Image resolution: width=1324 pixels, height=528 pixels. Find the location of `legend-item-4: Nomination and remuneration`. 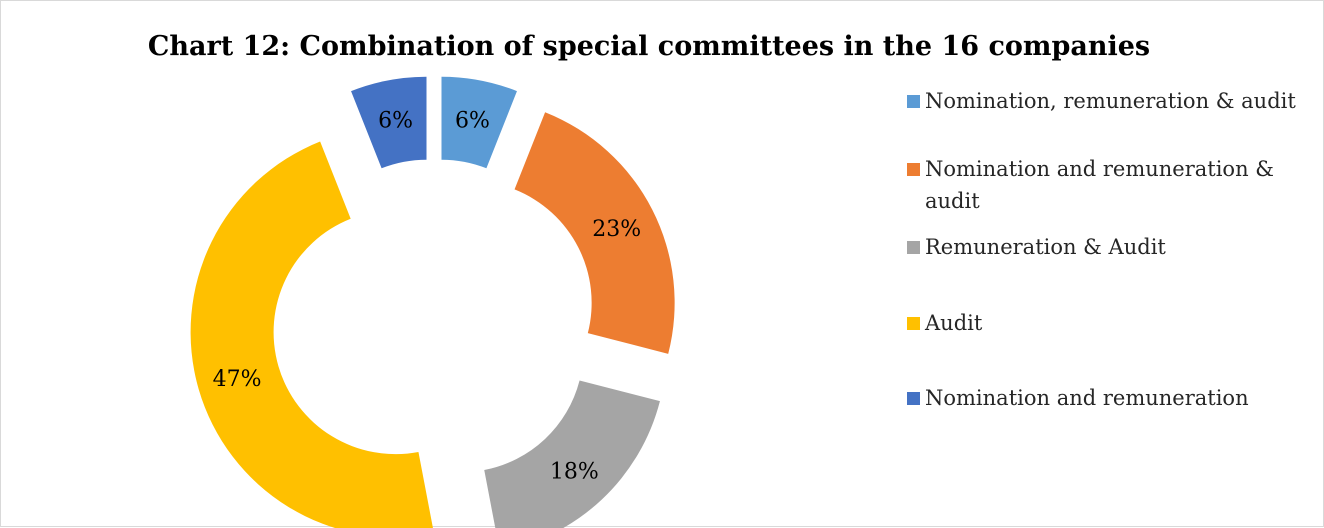

legend-item-4: Nomination and remuneration is located at coordinates (1112, 398).